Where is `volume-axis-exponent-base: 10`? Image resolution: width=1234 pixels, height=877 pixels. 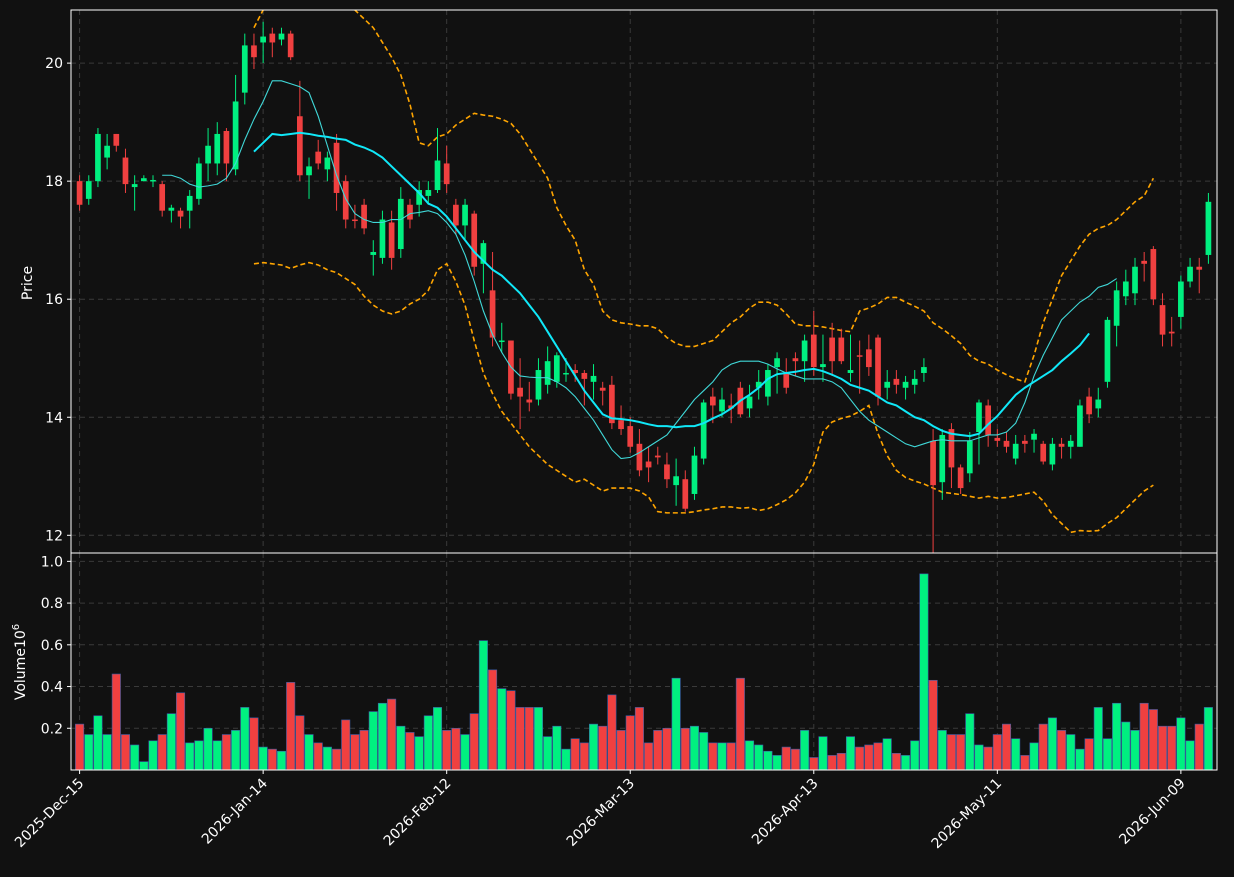 volume-axis-exponent-base: 10 is located at coordinates (21, 639).